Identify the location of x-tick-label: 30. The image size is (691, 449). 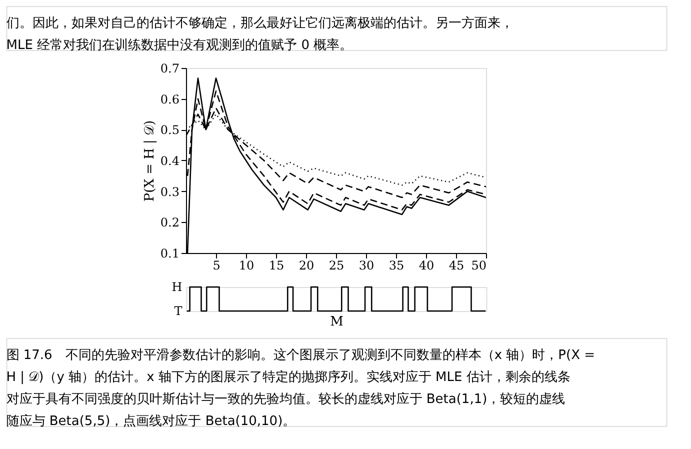
(366, 265).